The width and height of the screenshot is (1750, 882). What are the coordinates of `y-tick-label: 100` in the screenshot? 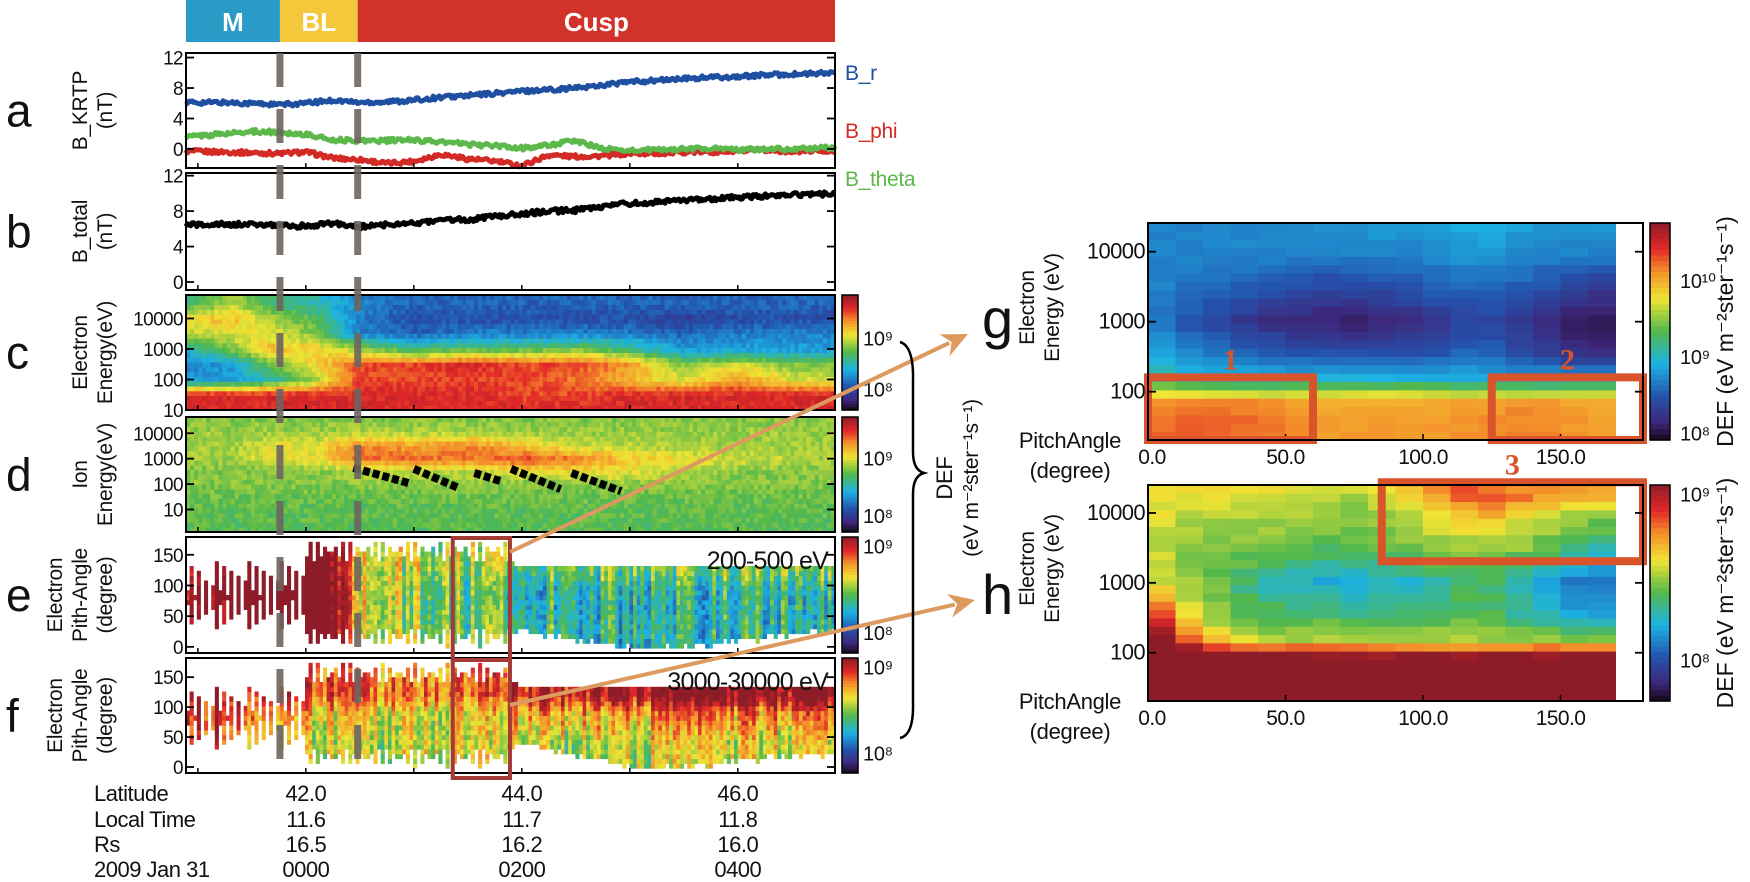 It's located at (168, 380).